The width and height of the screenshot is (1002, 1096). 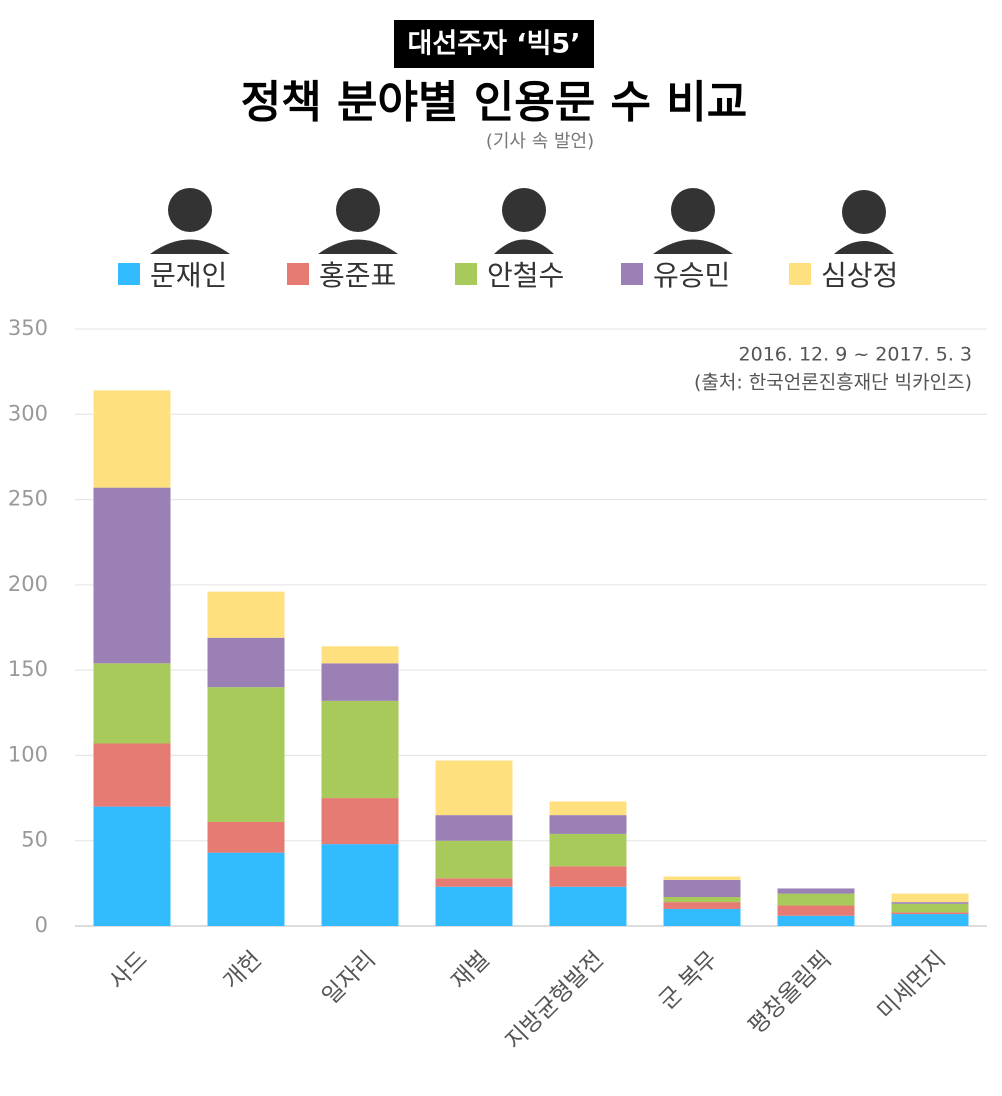 I want to click on y-tick-label: 200, so click(x=28, y=584).